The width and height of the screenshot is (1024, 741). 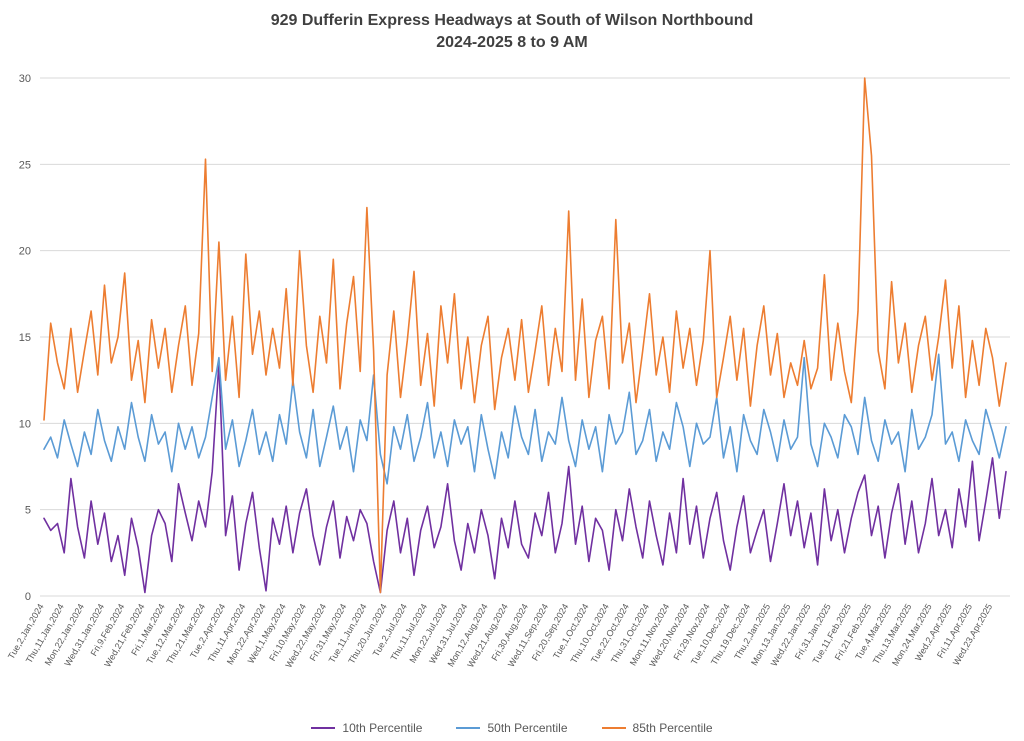 I want to click on legend-item-85th-percentile: 85th Percentile, so click(x=657, y=728).